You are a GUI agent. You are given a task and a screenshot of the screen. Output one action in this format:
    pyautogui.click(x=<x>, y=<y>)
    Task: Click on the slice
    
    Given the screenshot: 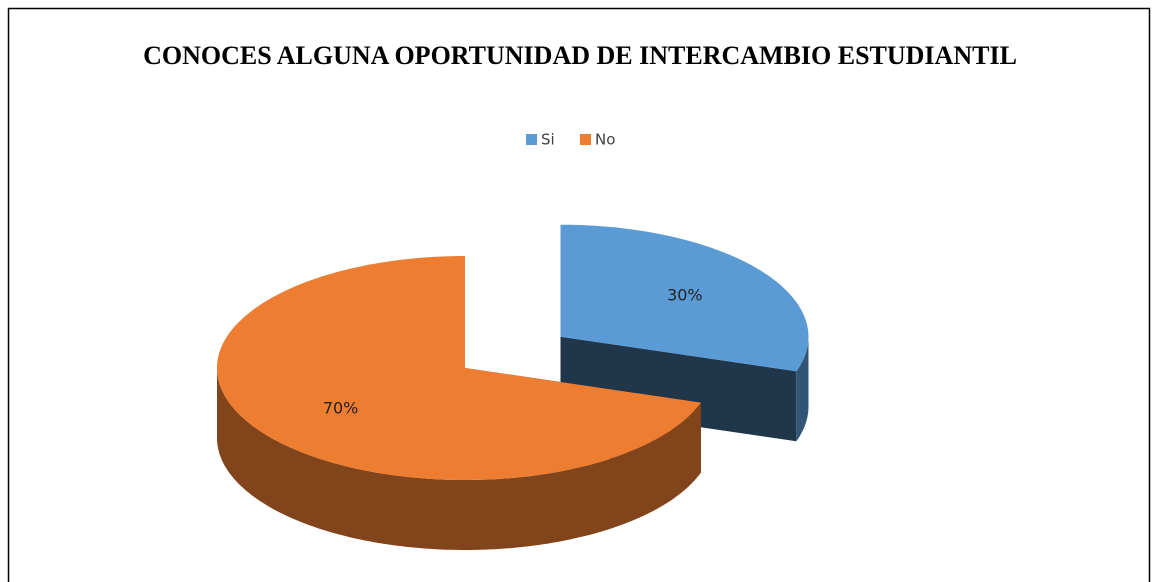 What is the action you would take?
    pyautogui.click(x=684, y=298)
    